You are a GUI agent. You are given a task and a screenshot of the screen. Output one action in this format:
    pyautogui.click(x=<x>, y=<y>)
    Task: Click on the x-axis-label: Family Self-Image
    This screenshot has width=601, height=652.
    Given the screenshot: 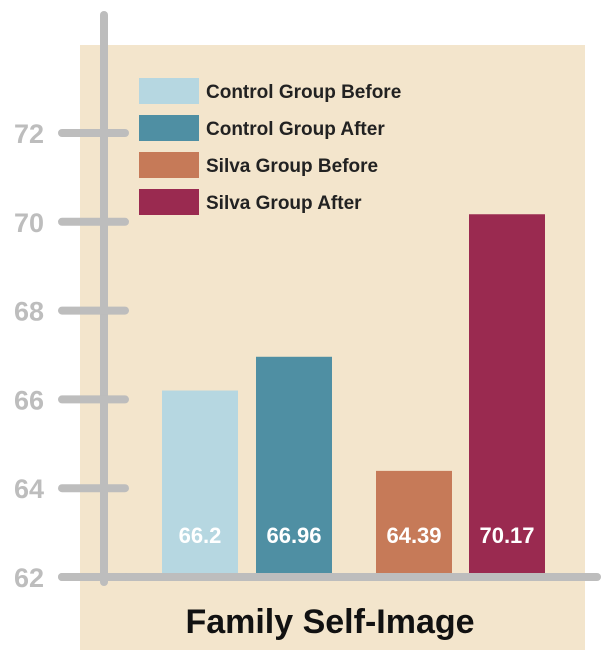 What is the action you would take?
    pyautogui.click(x=329, y=622)
    